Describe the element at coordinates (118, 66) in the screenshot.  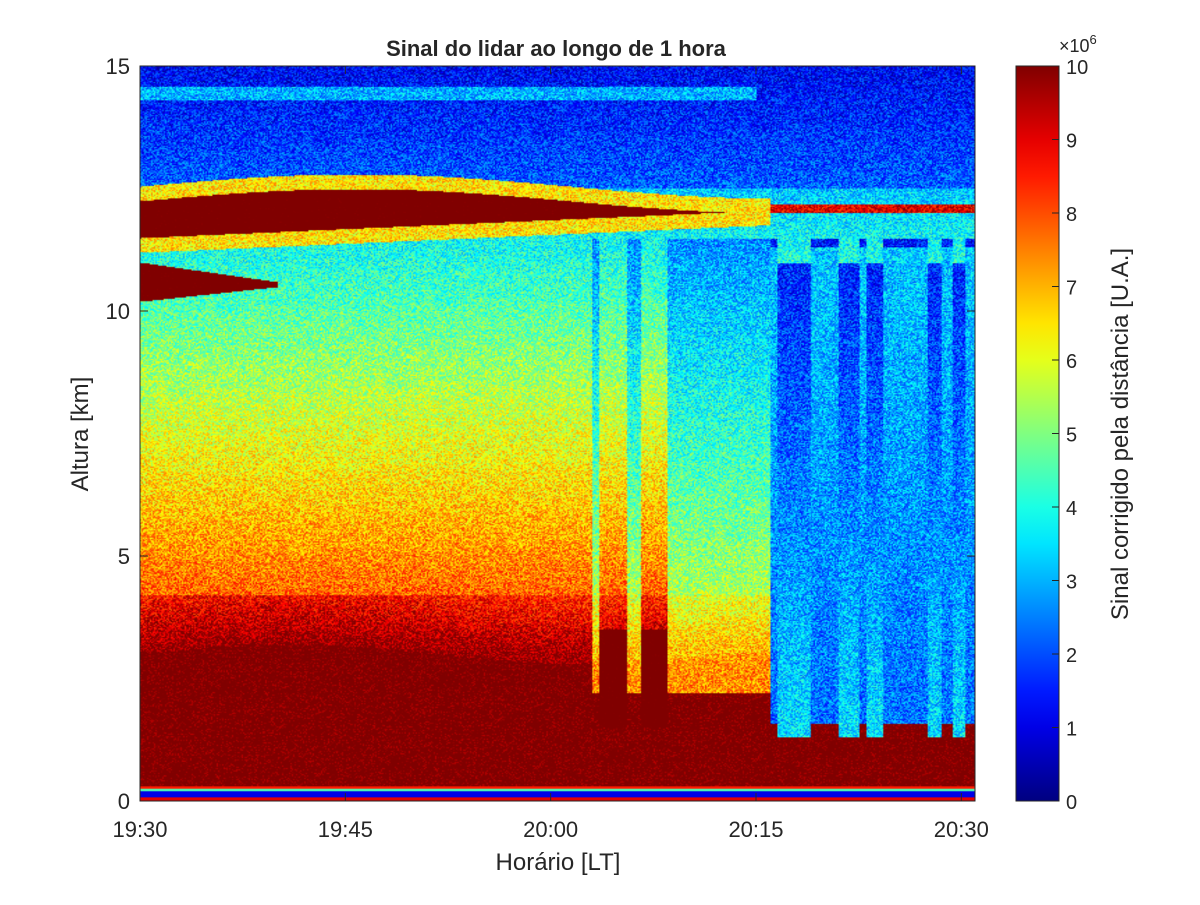
I see `y-tick-label: 15` at that location.